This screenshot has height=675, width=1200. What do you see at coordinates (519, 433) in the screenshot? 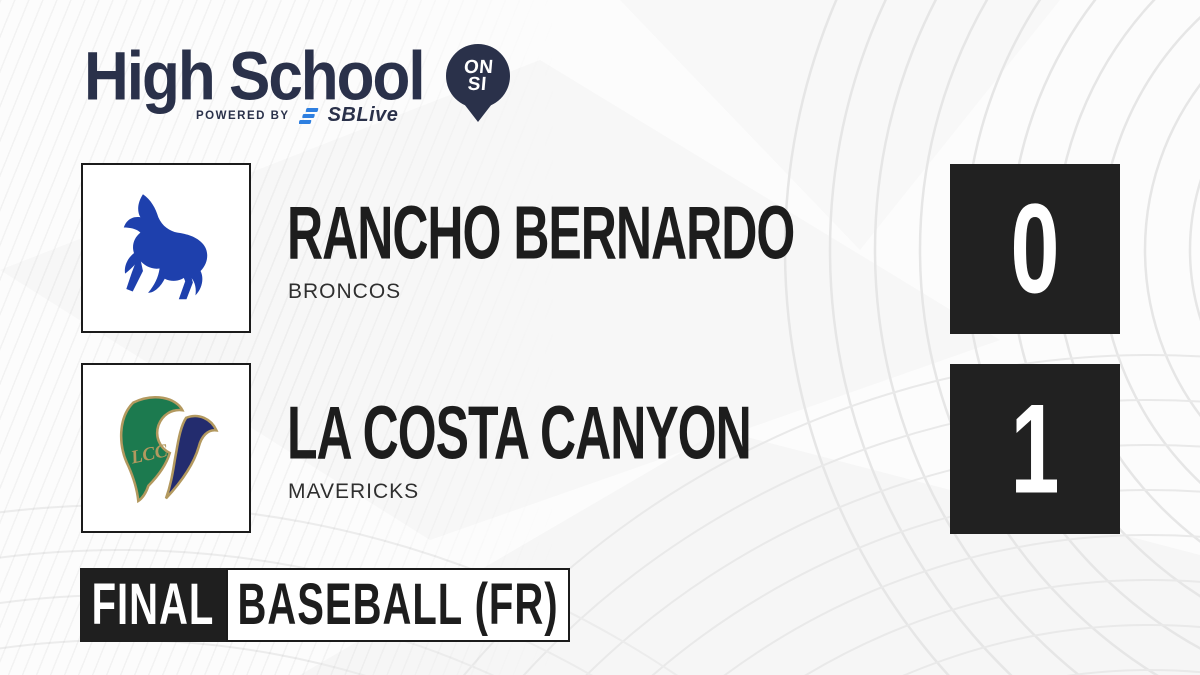
I see `team2-name: LA COSTA CANYON` at bounding box center [519, 433].